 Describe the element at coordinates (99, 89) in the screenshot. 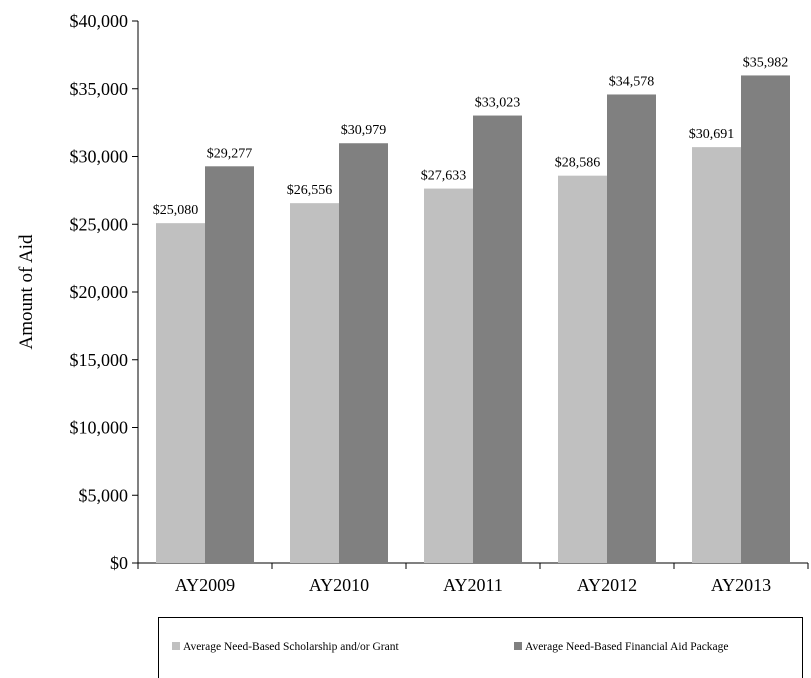

I see `y-tick-label: $35,000` at that location.